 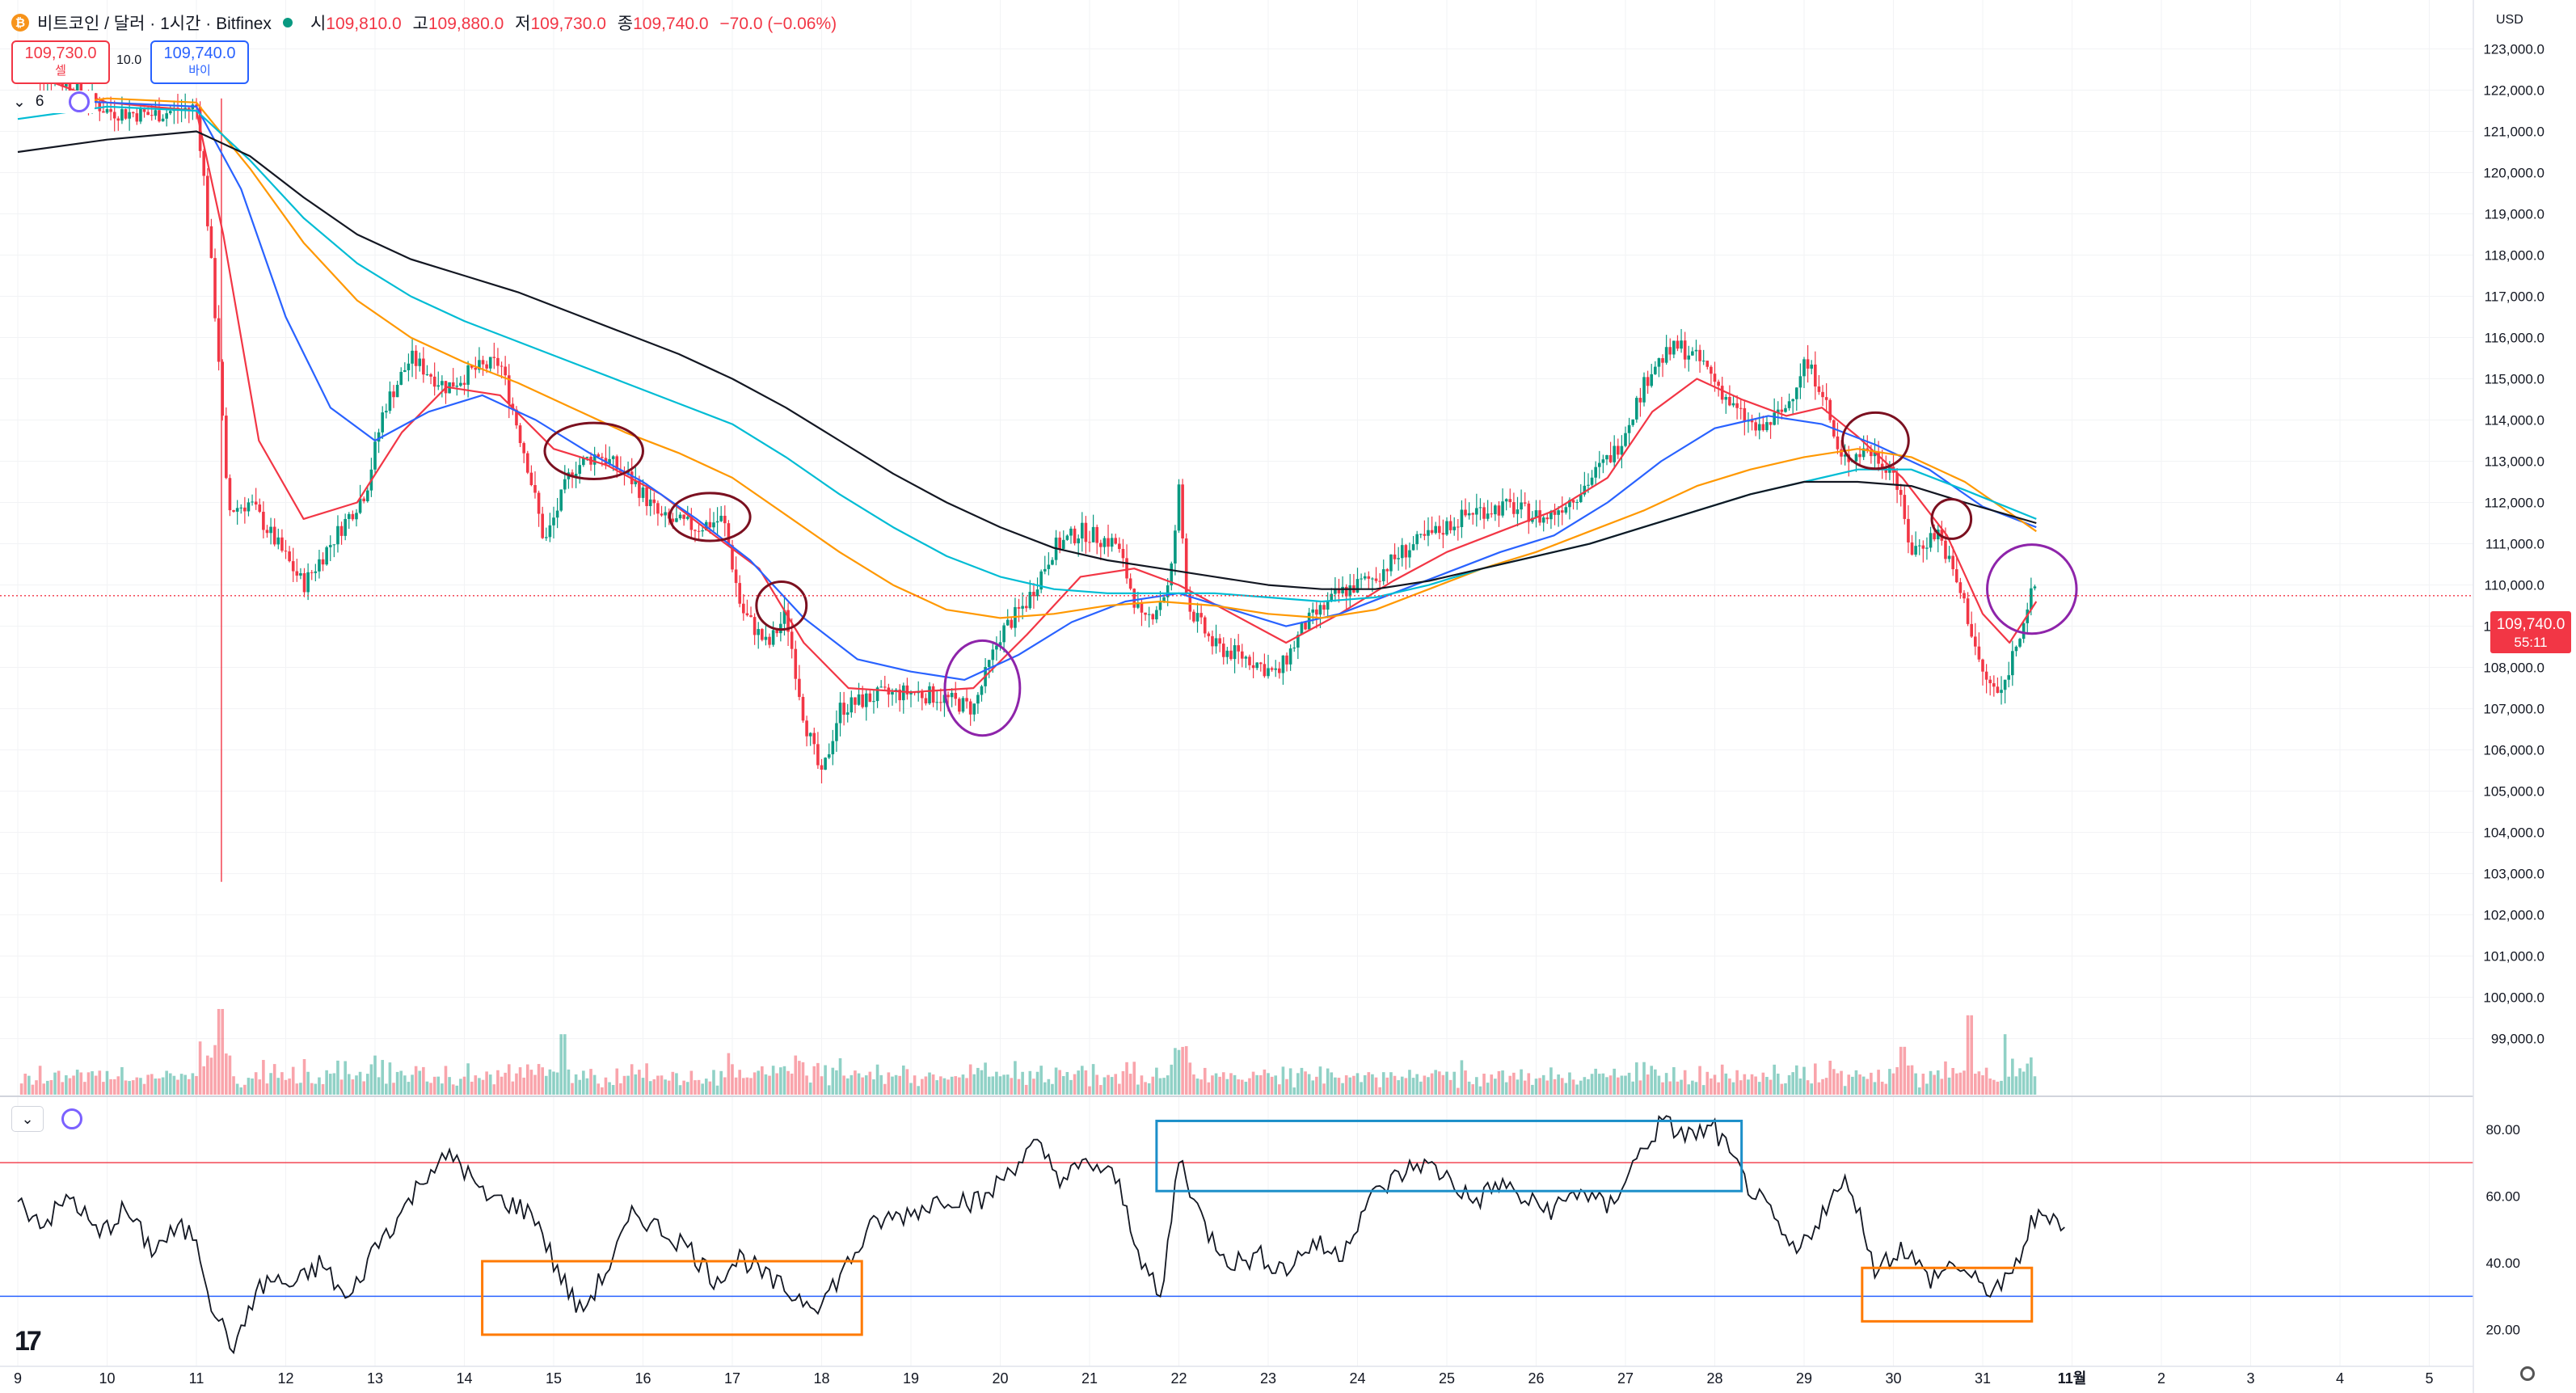 I want to click on time-tick-label: 3, so click(x=2250, y=1378).